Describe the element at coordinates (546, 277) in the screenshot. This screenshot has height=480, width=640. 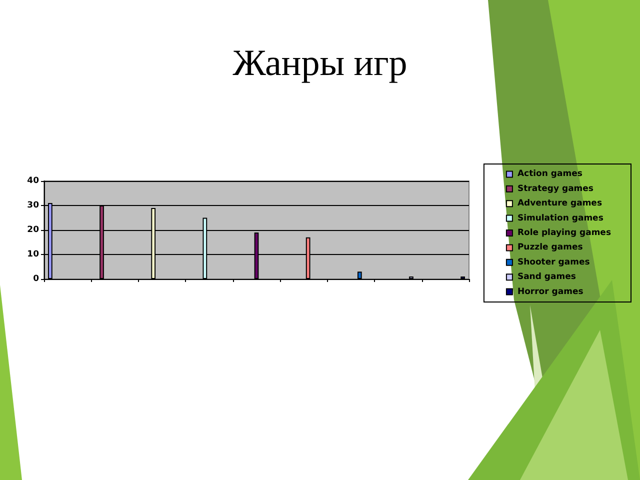
I see `legend-label: Sand games` at that location.